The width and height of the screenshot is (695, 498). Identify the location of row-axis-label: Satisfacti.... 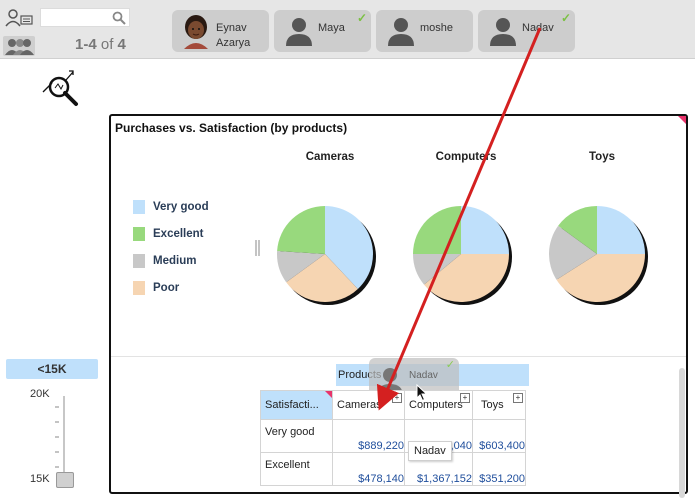
(292, 405).